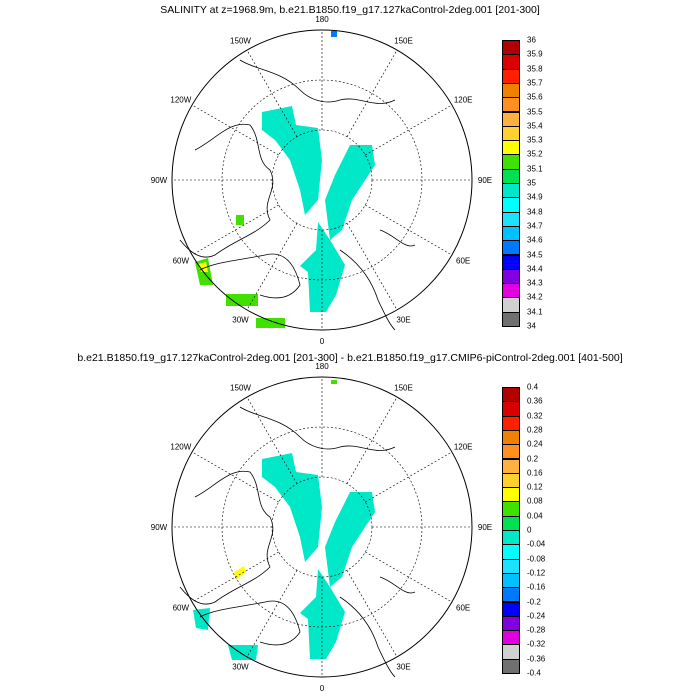 This screenshot has height=700, width=700. Describe the element at coordinates (531, 326) in the screenshot. I see `colorbar-label: 34` at that location.